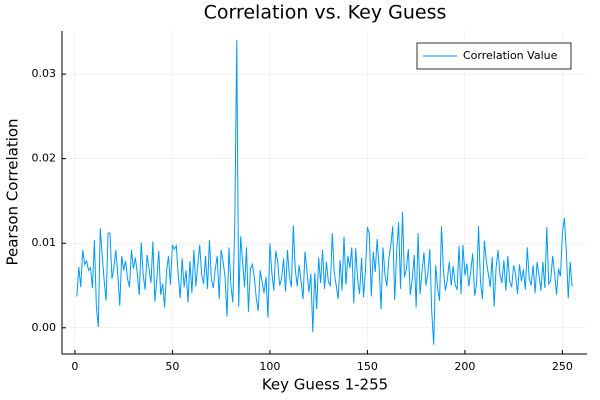 This screenshot has height=400, width=600. Describe the element at coordinates (367, 366) in the screenshot. I see `x-tick-label: 150` at that location.